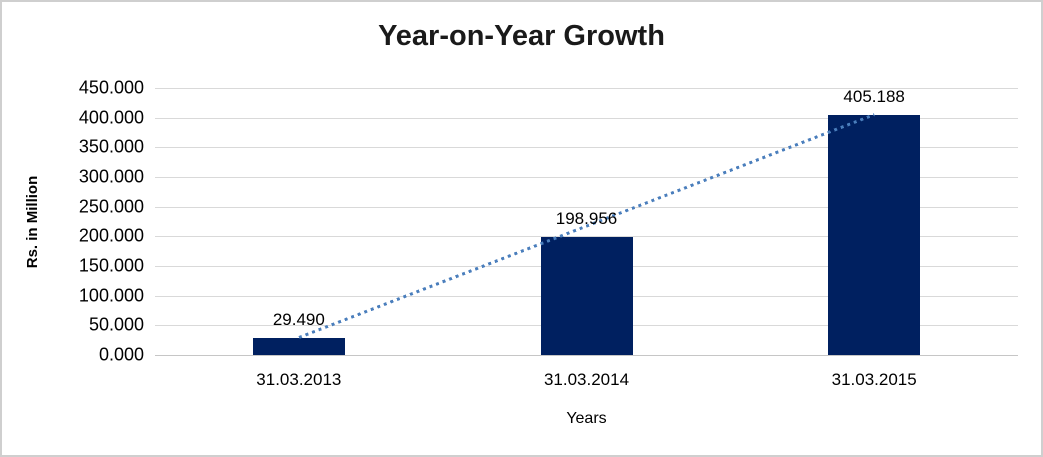 Image resolution: width=1043 pixels, height=457 pixels. Describe the element at coordinates (111, 176) in the screenshot. I see `y-tick-label: 300.000` at that location.